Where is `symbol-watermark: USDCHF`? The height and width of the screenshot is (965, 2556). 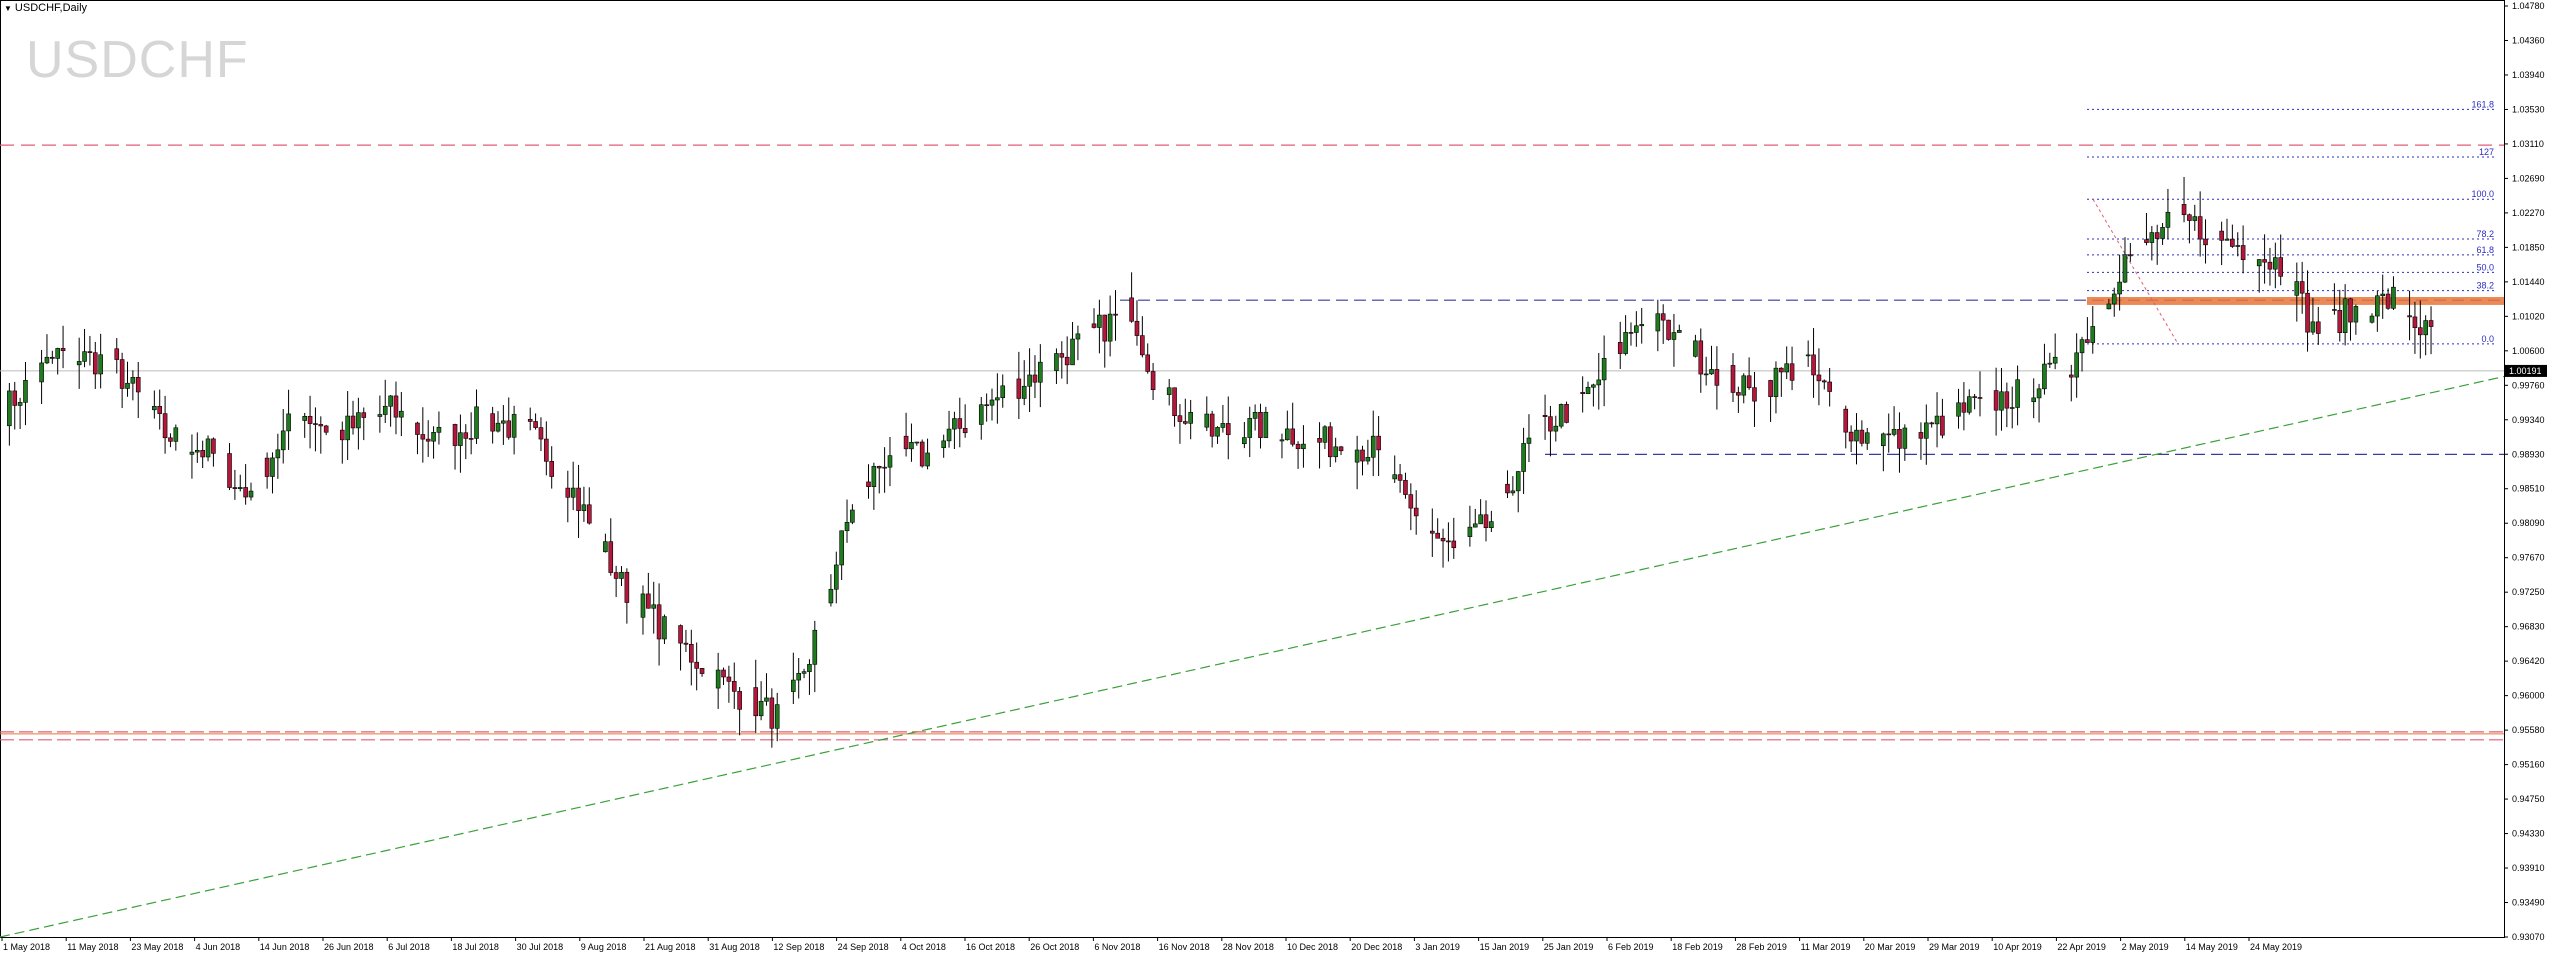 symbol-watermark: USDCHF is located at coordinates (137, 60).